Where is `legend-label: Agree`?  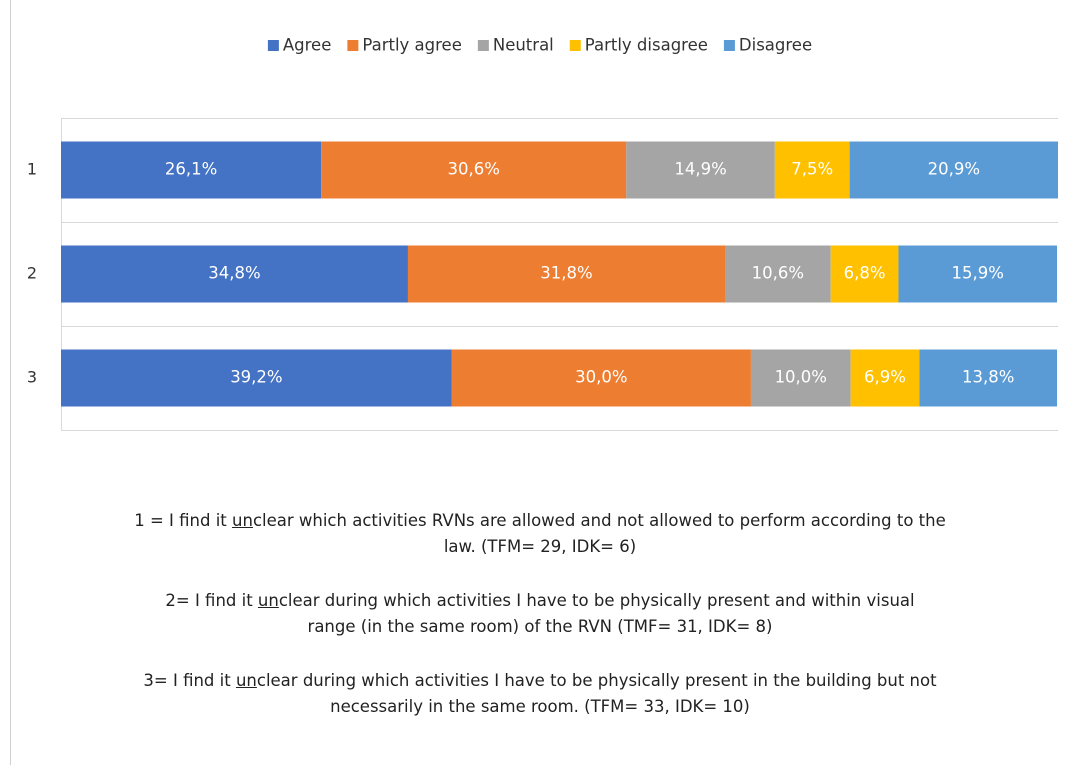 legend-label: Agree is located at coordinates (307, 45).